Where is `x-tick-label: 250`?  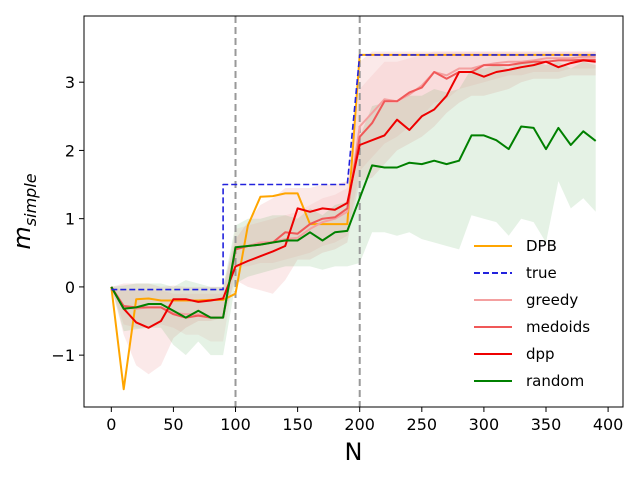
x-tick-label: 250 is located at coordinates (422, 424).